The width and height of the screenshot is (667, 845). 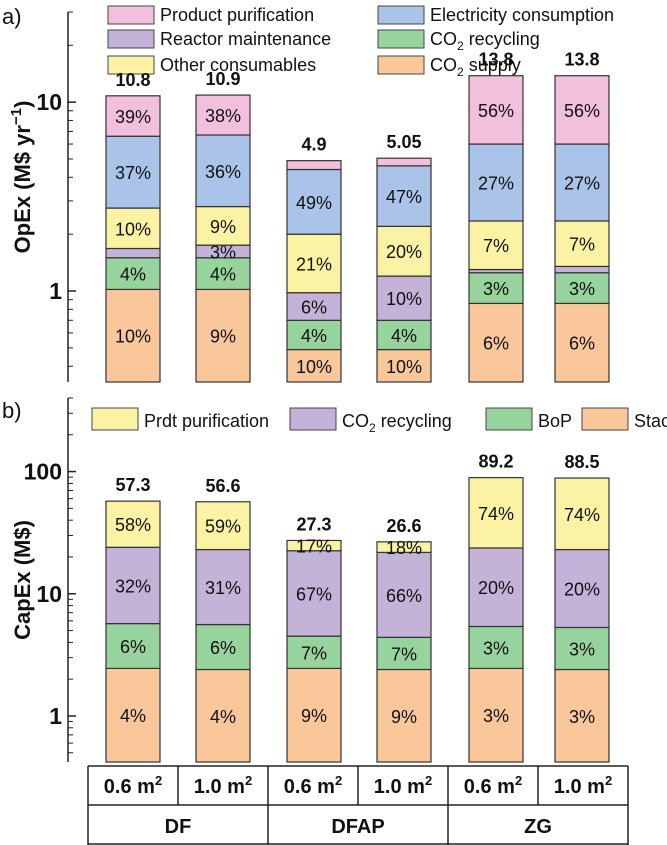 What do you see at coordinates (650, 421) in the screenshot?
I see `legend-label: Stack` at bounding box center [650, 421].